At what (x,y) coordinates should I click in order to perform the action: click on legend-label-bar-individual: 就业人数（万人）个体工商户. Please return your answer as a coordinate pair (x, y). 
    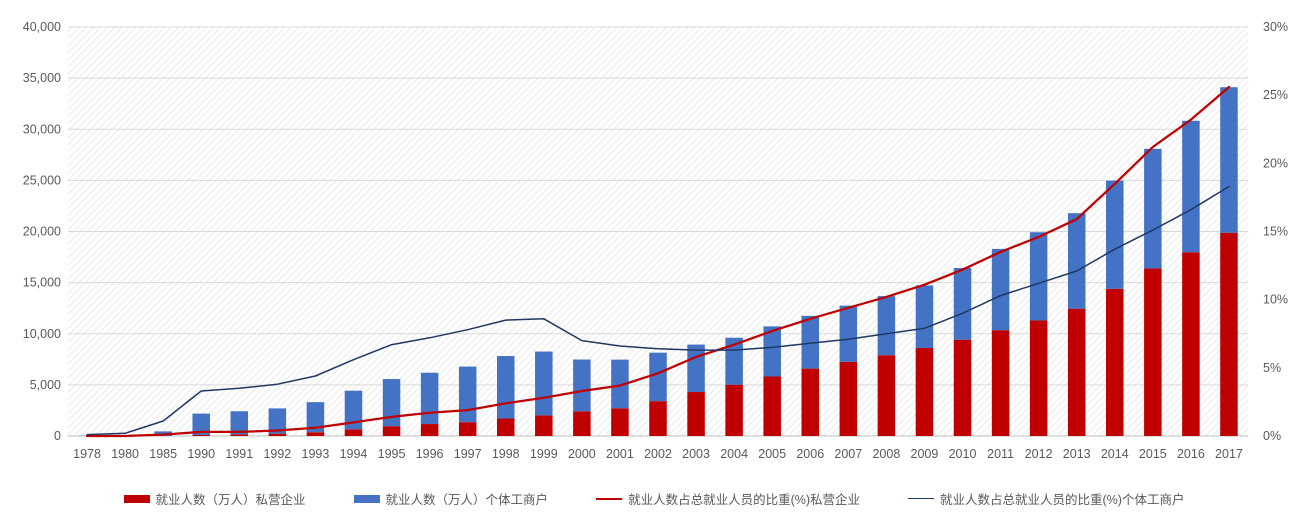
    Looking at the image, I should click on (467, 500).